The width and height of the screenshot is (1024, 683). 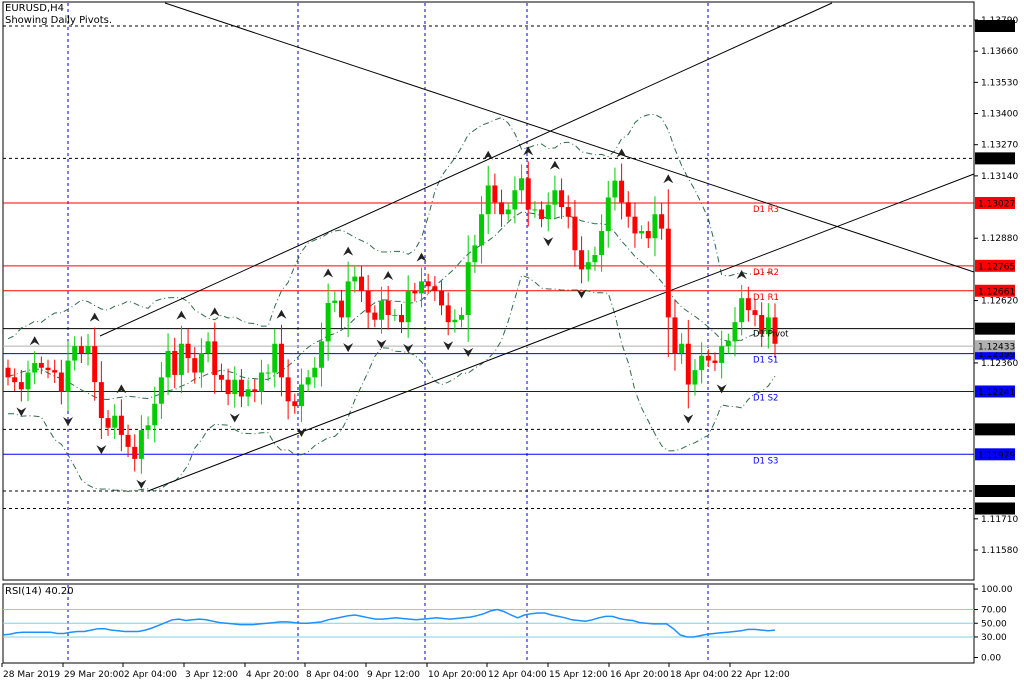 What do you see at coordinates (31, 675) in the screenshot?
I see `time-tick-label: 28 Mar 2019` at bounding box center [31, 675].